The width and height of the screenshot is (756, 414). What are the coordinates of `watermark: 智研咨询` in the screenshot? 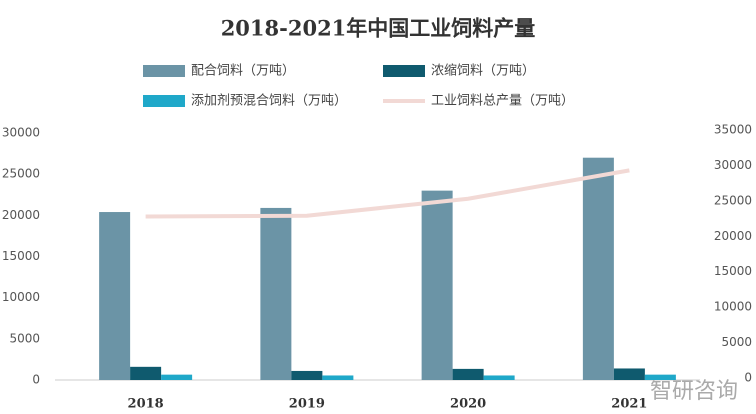 It's located at (694, 391).